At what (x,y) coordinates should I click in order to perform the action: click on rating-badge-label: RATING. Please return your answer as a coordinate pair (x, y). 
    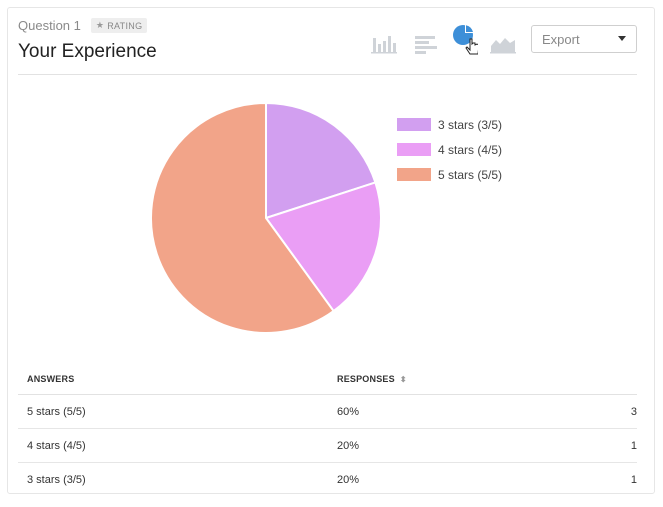
    Looking at the image, I should click on (125, 25).